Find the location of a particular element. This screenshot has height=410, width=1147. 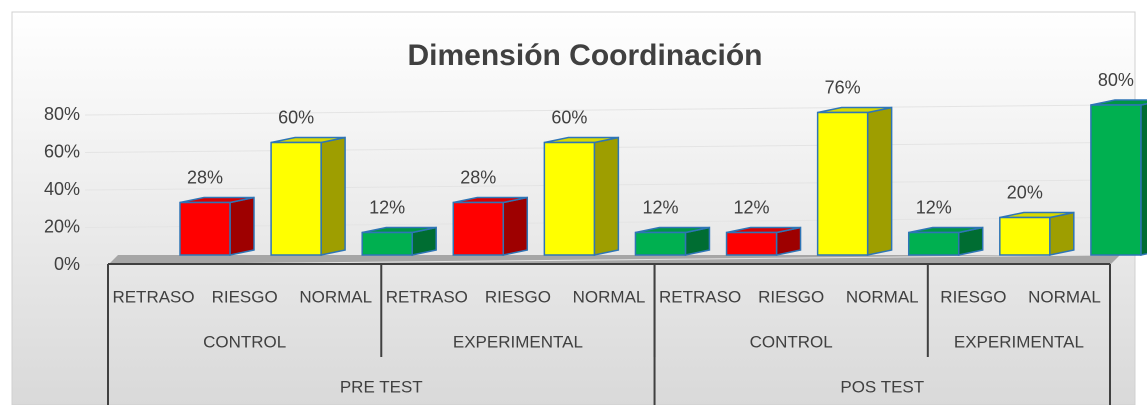

group-label: POS TEST is located at coordinates (882, 386).